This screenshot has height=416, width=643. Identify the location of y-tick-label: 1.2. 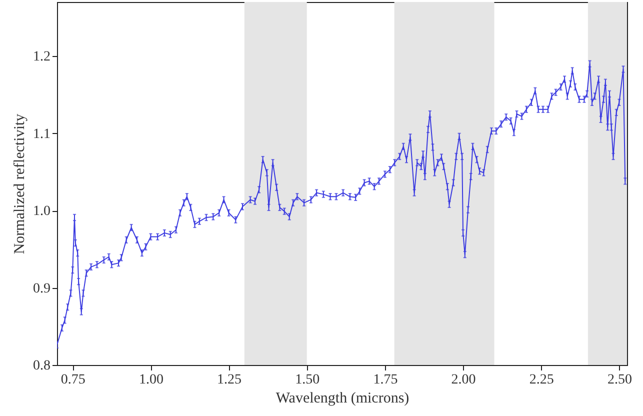
(41, 57).